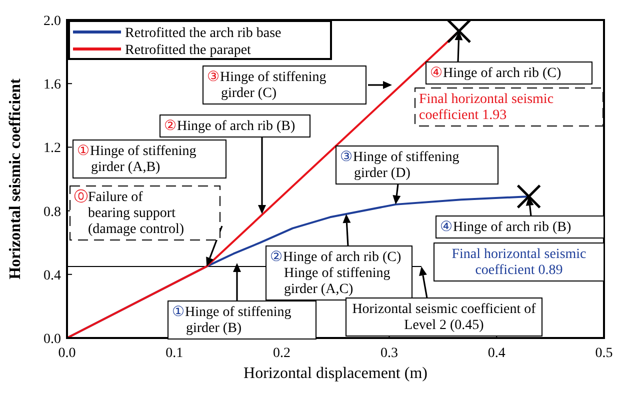 The height and width of the screenshot is (394, 632). What do you see at coordinates (336, 273) in the screenshot?
I see `annotation: ②Hinge of arch rib (C) Hinge of stiffening girder (A,C)` at bounding box center [336, 273].